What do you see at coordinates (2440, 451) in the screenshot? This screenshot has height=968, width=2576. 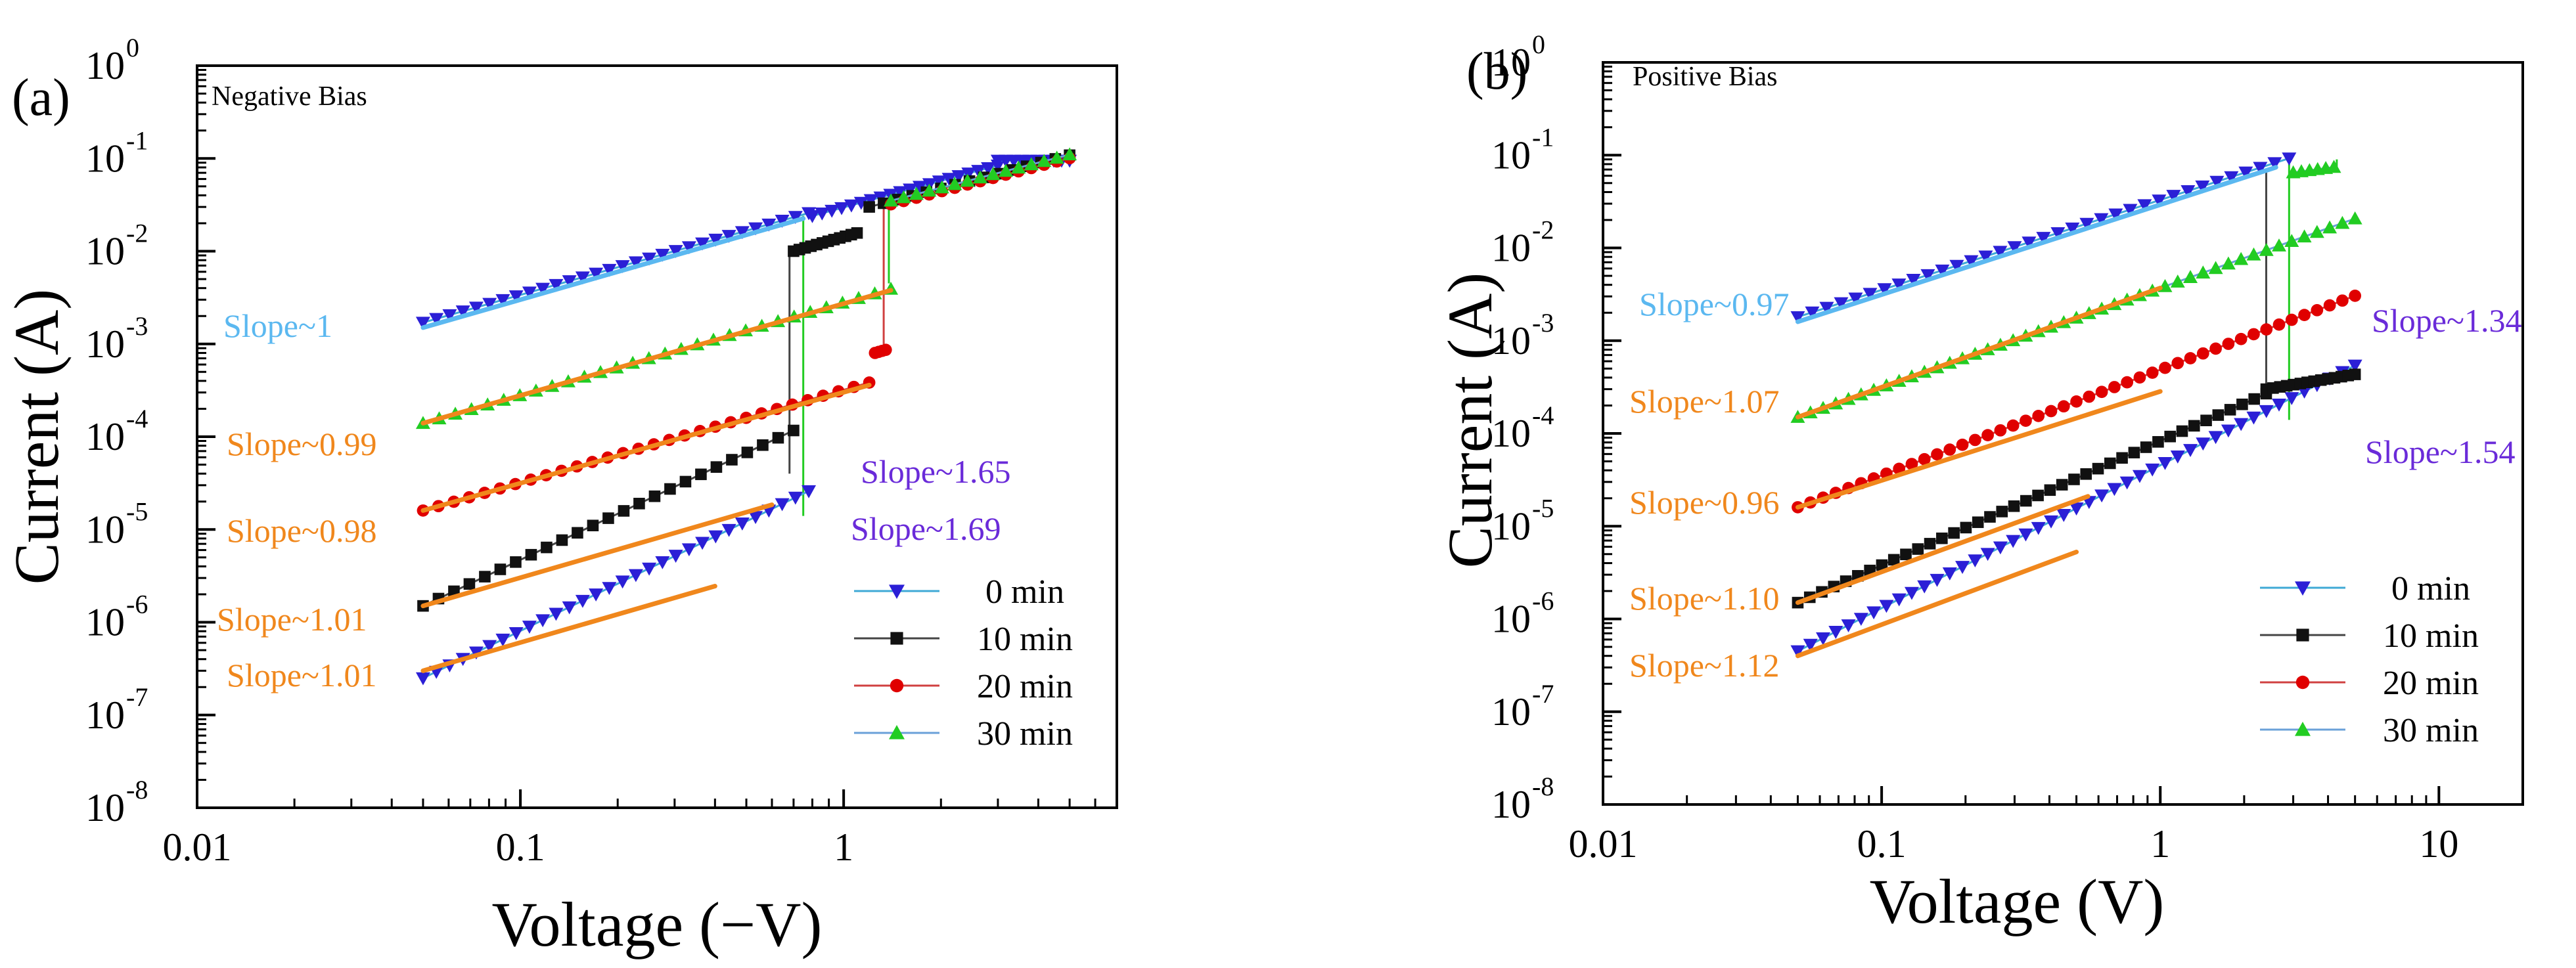 I see `slope-annotation: Slope~1.54` at bounding box center [2440, 451].